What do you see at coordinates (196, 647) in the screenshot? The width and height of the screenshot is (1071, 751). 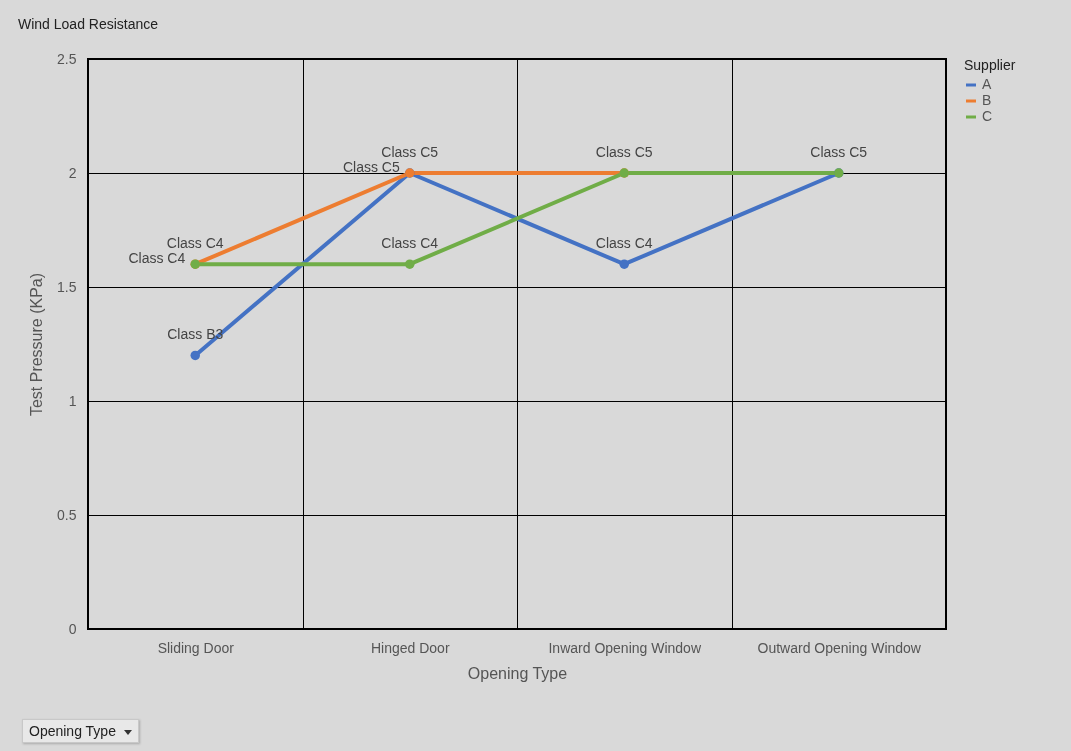 I see `x-tick-label: Sliding Door` at bounding box center [196, 647].